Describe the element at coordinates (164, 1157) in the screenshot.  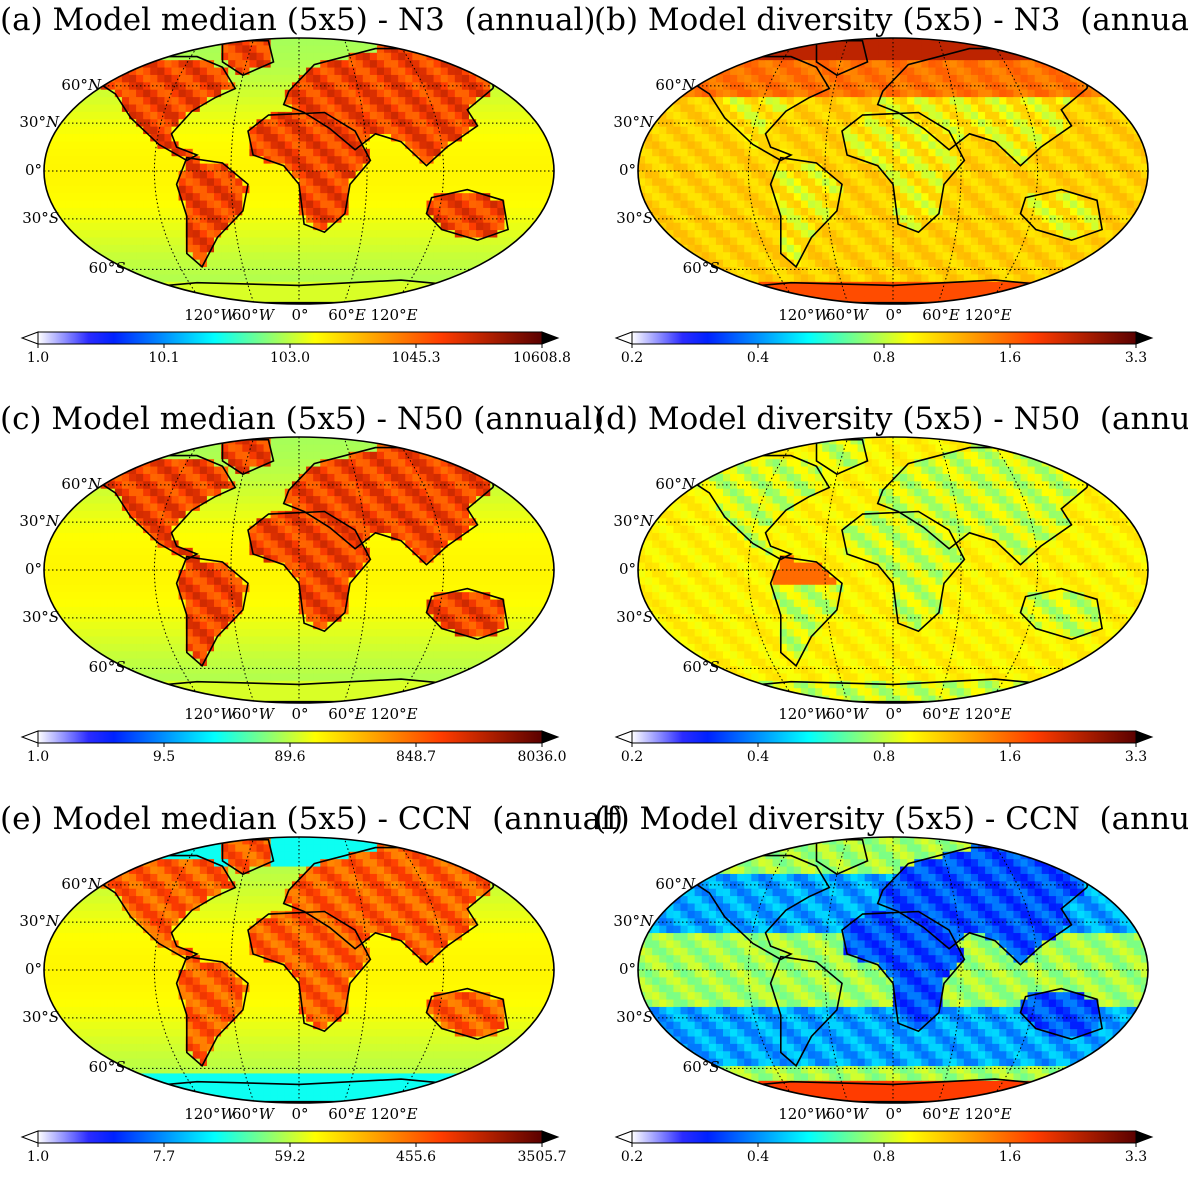
I see `colorbar-tick-label: 7.7` at that location.